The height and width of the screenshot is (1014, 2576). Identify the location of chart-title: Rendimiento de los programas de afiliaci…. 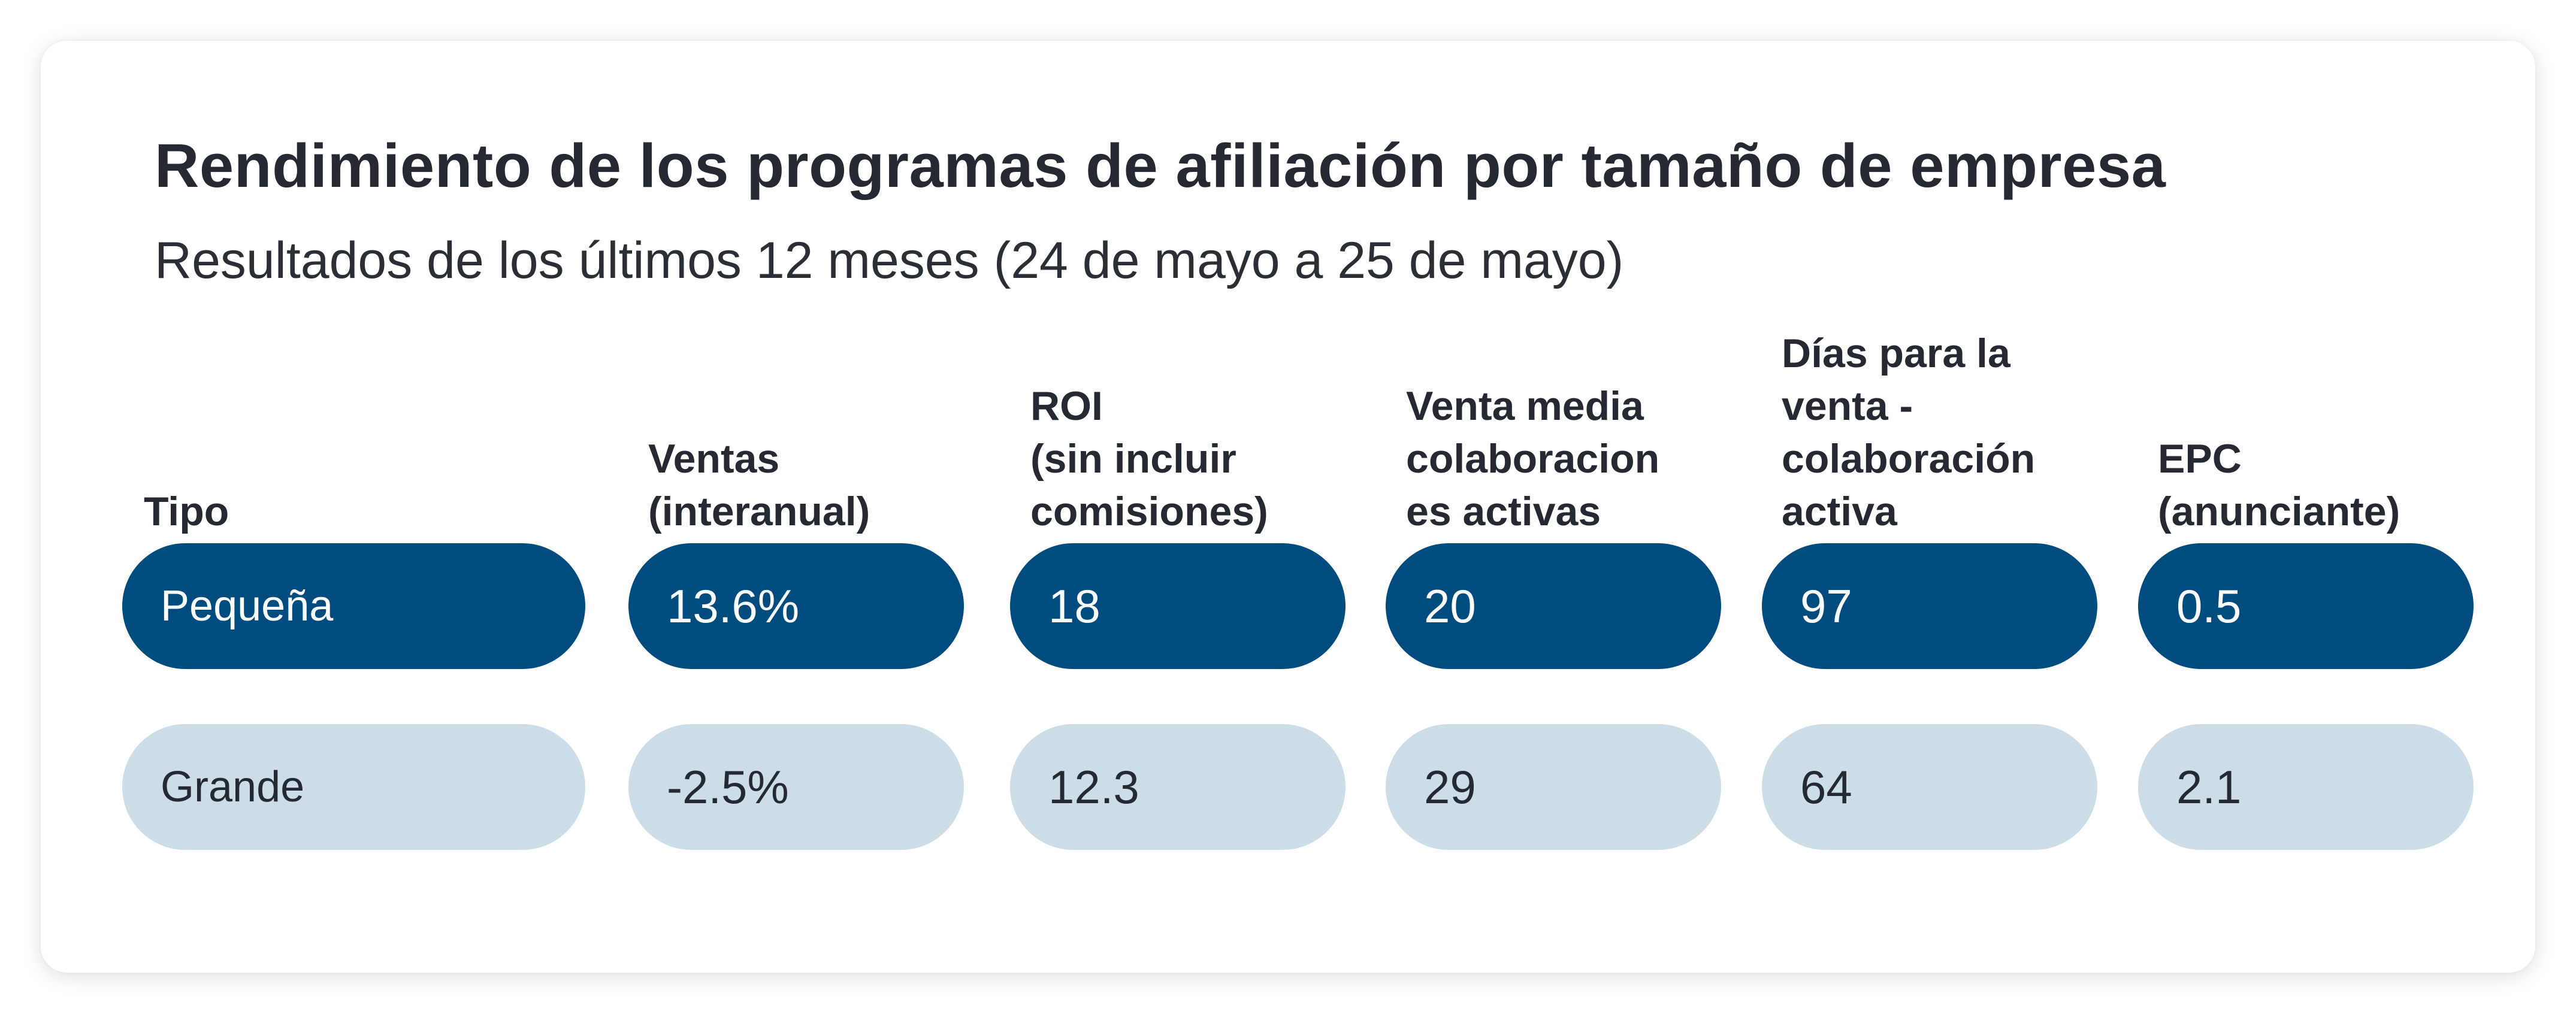
(1160, 165).